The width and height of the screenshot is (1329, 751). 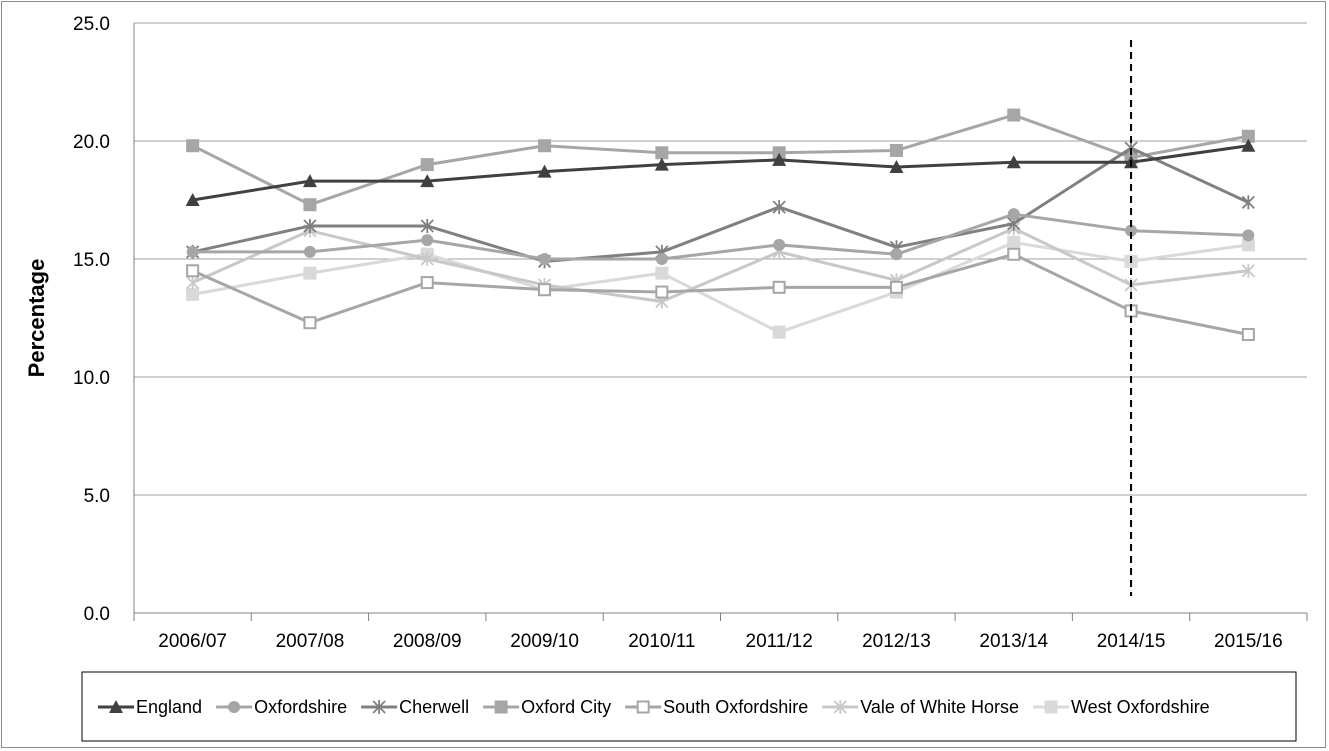 I want to click on series-south-oxfordshire, so click(x=720, y=294).